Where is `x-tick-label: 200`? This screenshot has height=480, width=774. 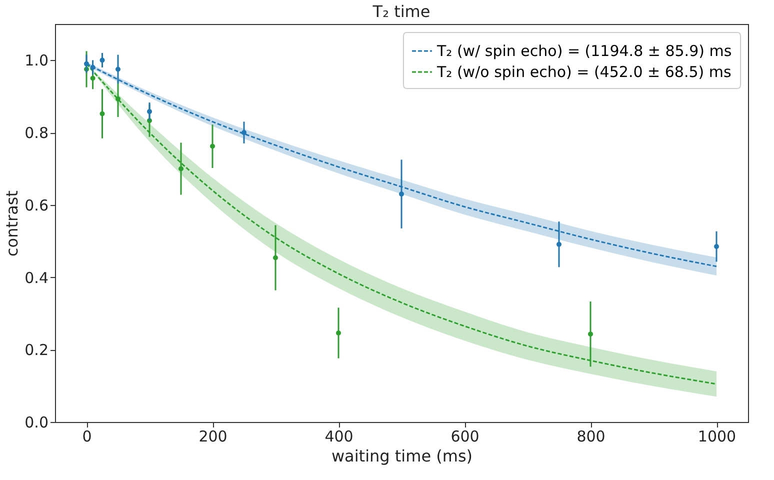
x-tick-label: 200 is located at coordinates (213, 437).